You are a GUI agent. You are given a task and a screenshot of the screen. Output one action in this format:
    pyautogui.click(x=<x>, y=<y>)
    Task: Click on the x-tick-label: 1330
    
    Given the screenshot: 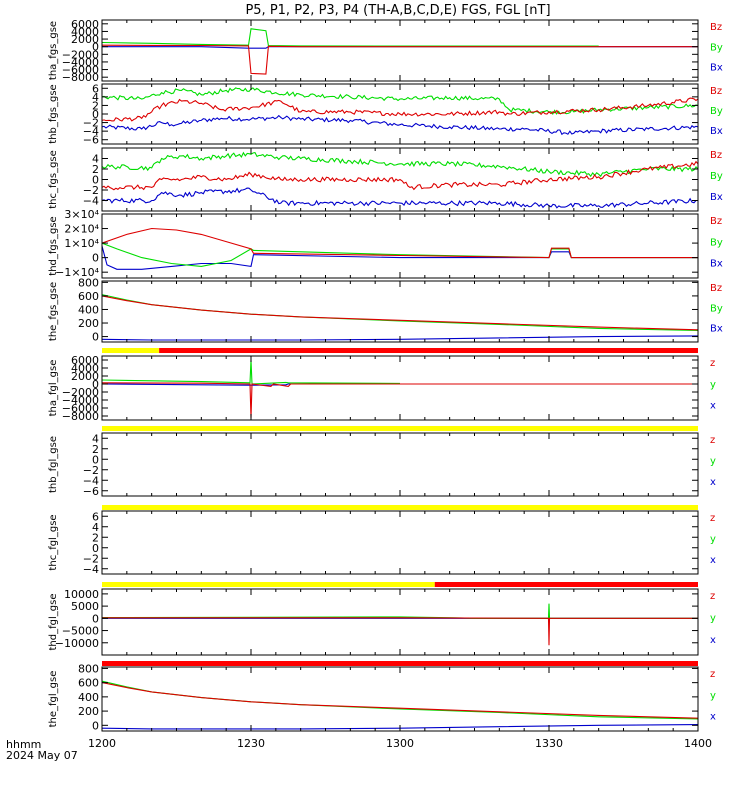 What is the action you would take?
    pyautogui.click(x=549, y=743)
    